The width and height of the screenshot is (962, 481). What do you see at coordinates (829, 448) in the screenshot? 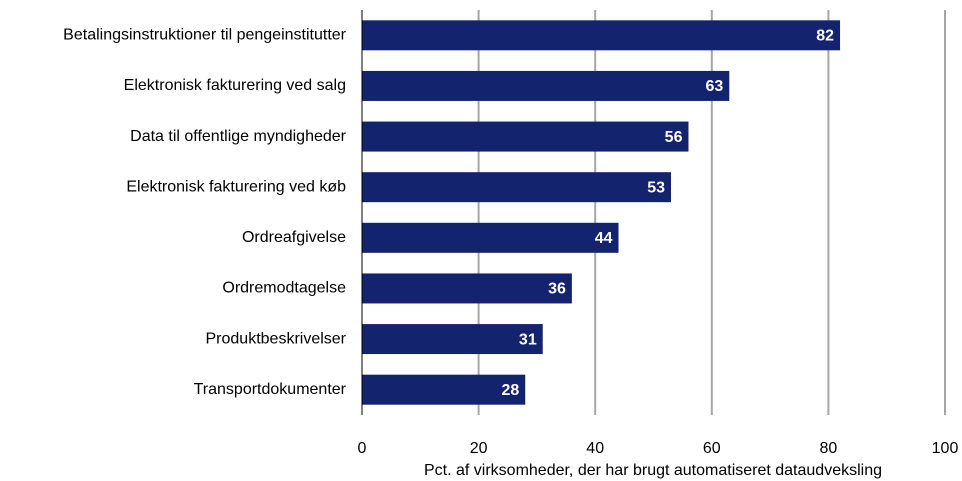
I see `x-tick-label: 80` at bounding box center [829, 448].